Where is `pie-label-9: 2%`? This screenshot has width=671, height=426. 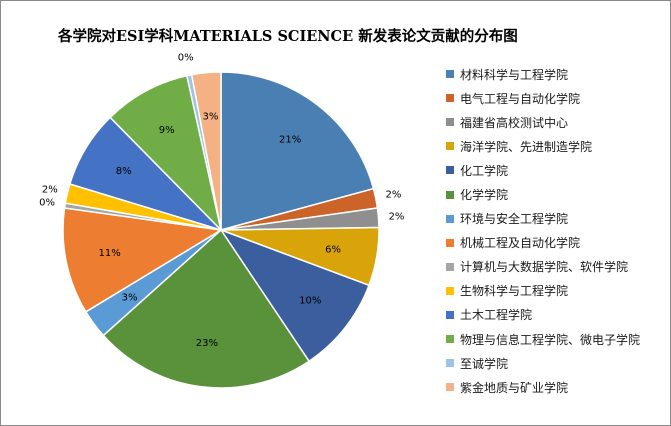 pie-label-9: 2% is located at coordinates (50, 189).